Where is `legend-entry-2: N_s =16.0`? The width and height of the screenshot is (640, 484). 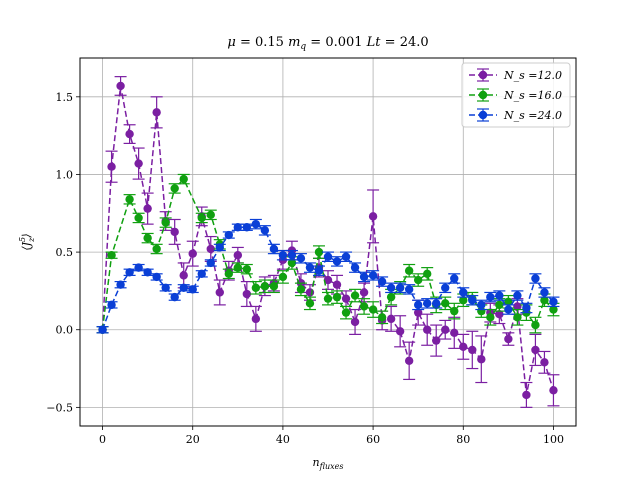
legend-entry-2: N_s =16.0 is located at coordinates (515, 95).